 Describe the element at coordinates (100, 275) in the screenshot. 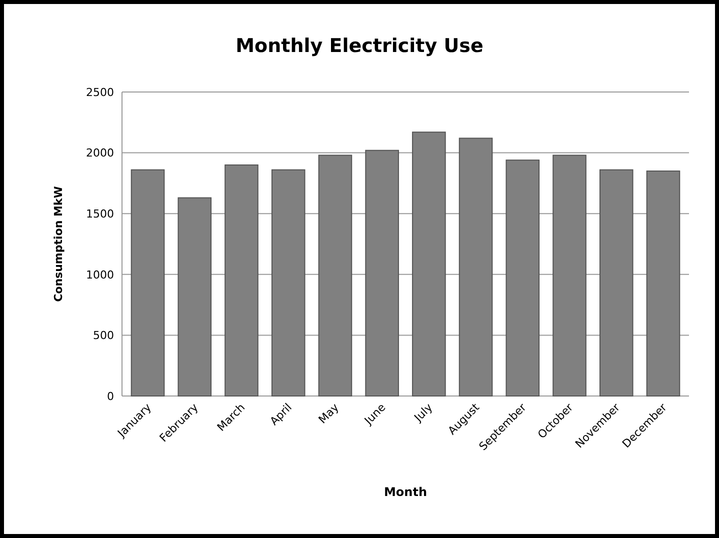

I see `y-tick-label: 1000` at that location.